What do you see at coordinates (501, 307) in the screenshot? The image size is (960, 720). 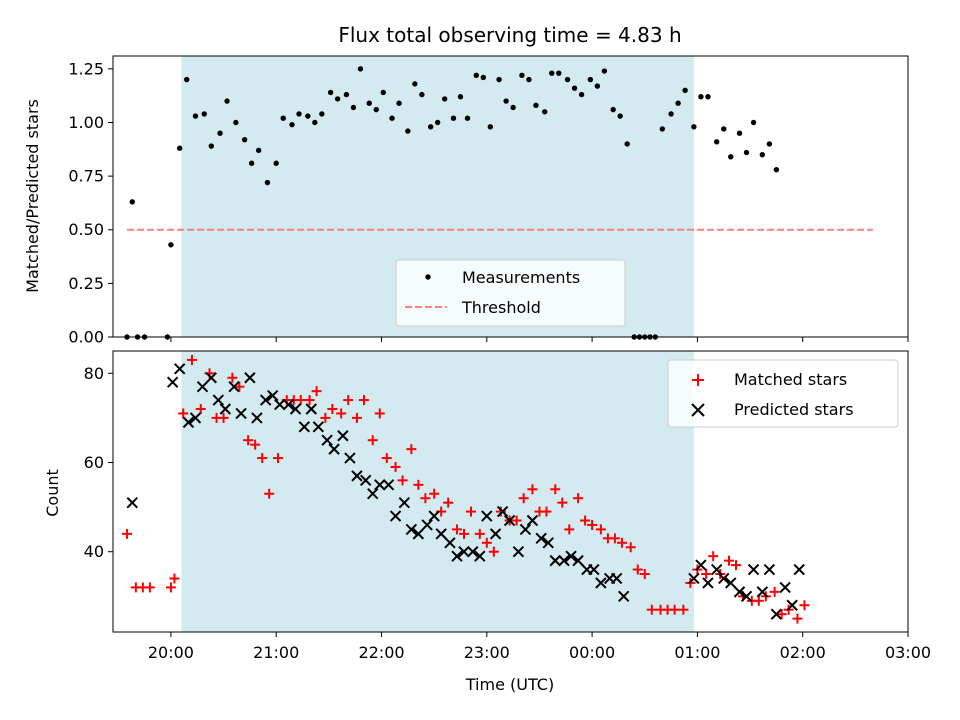 I see `legend-threshold-label: Threshold` at bounding box center [501, 307].